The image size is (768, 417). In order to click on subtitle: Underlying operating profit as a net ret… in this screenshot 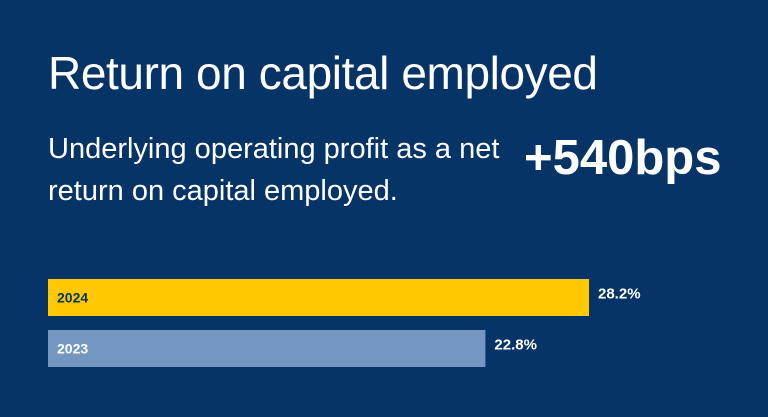, I will do `click(274, 170)`.